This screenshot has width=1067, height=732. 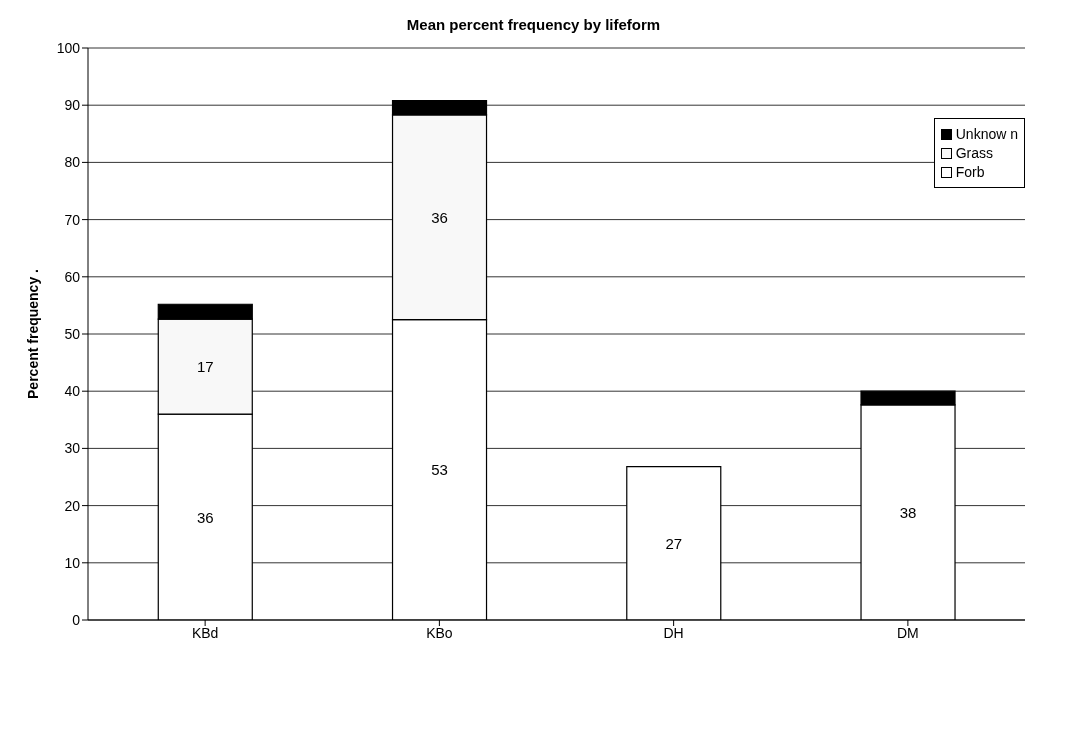 What do you see at coordinates (970, 172) in the screenshot?
I see `legend-label: Forb` at bounding box center [970, 172].